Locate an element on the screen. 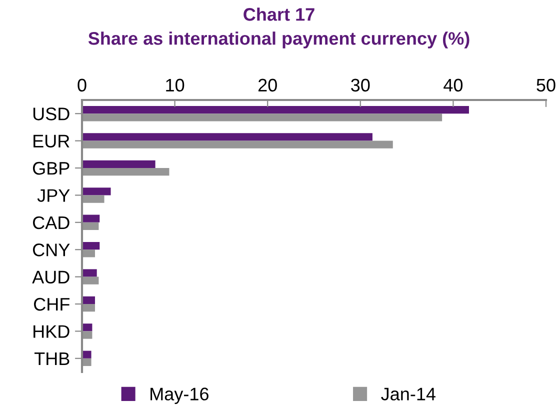 This screenshot has height=412, width=558. x-tick-label: 40 is located at coordinates (453, 85).